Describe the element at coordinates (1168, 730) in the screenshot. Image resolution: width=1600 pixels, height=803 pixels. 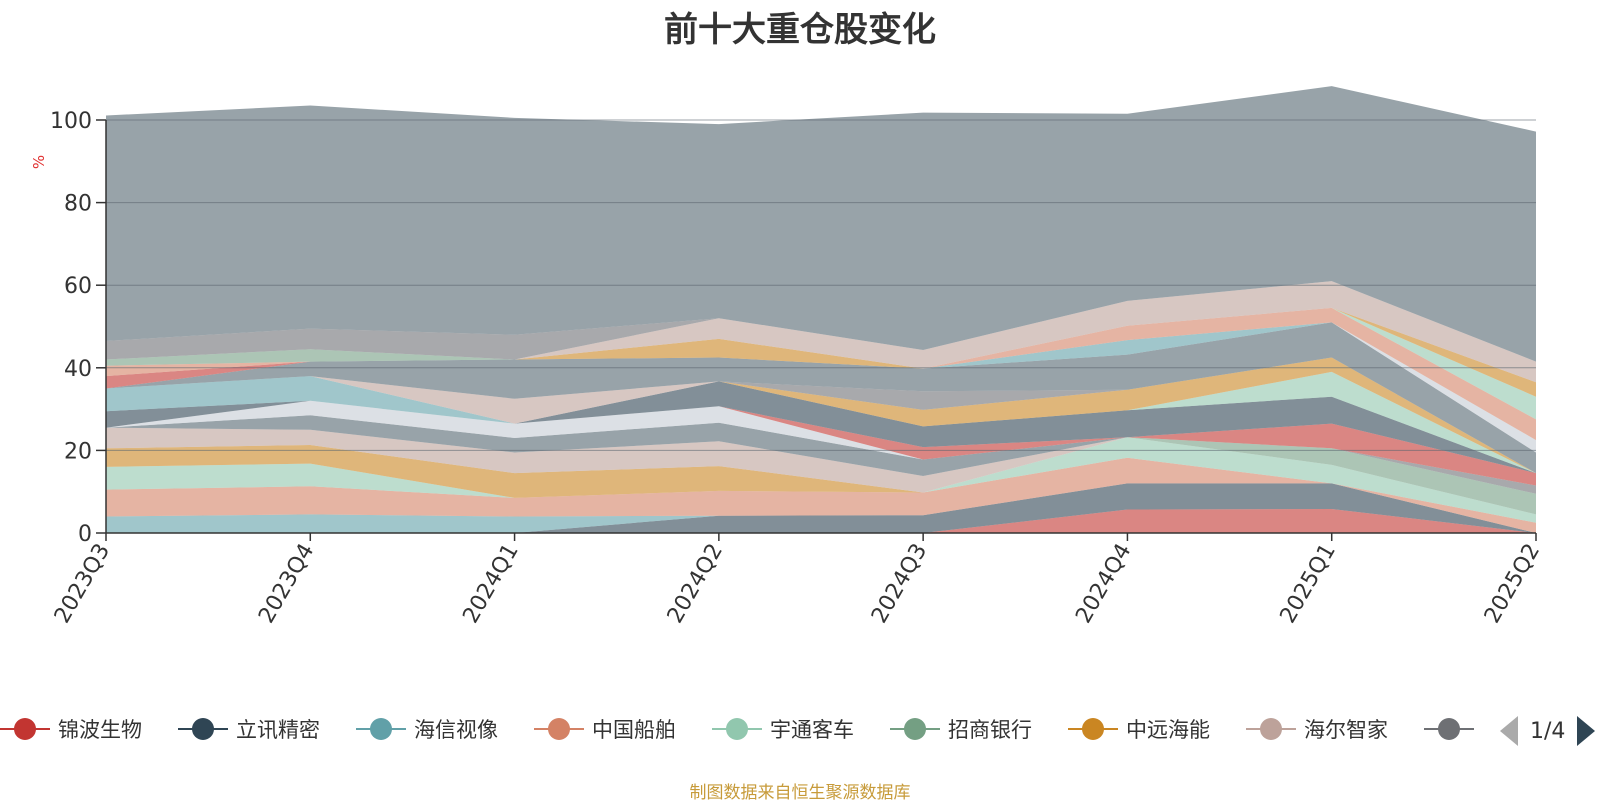
I see `legend-label: 中远海能` at that location.